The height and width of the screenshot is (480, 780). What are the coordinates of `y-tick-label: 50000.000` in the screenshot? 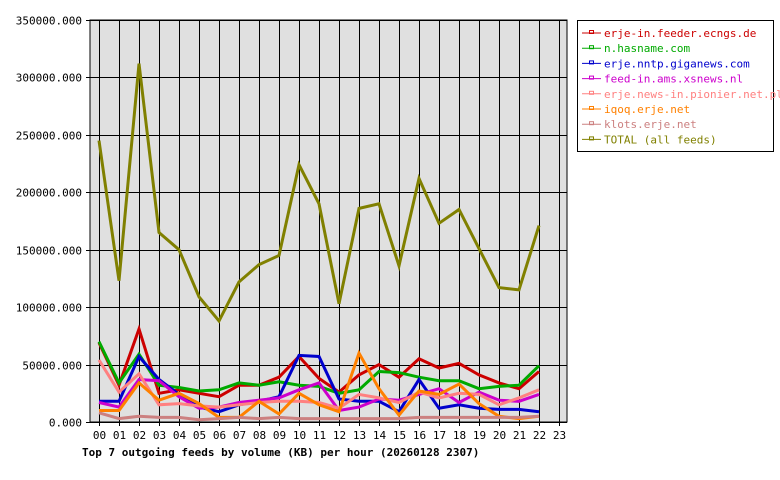 It's located at (52, 366).